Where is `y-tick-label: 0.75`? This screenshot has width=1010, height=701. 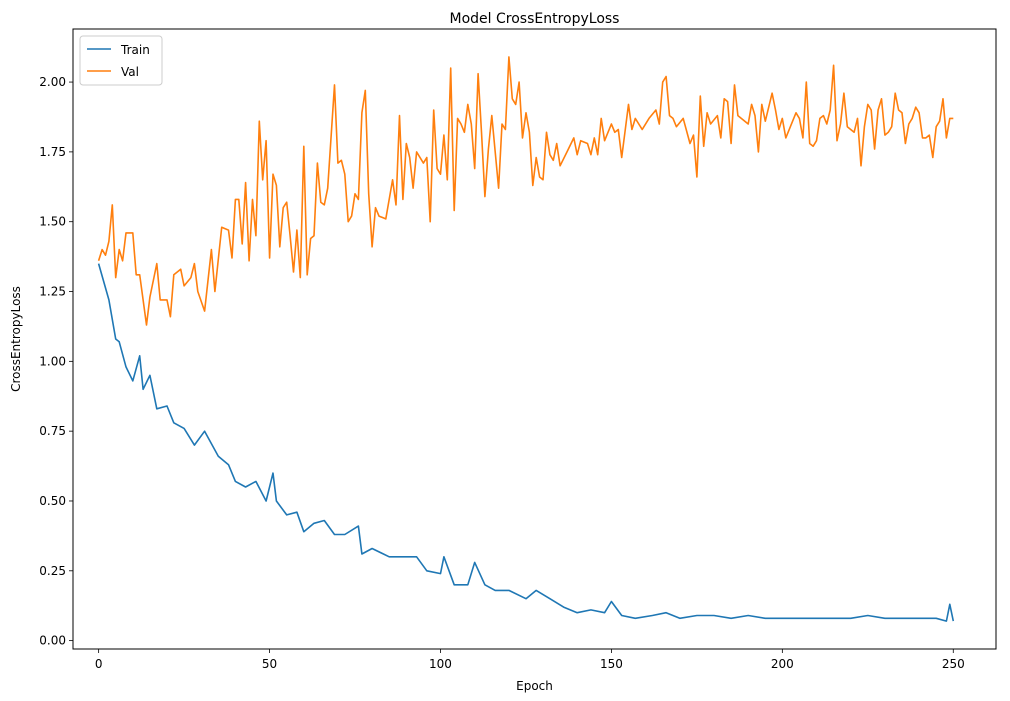 y-tick-label: 0.75 is located at coordinates (52, 431).